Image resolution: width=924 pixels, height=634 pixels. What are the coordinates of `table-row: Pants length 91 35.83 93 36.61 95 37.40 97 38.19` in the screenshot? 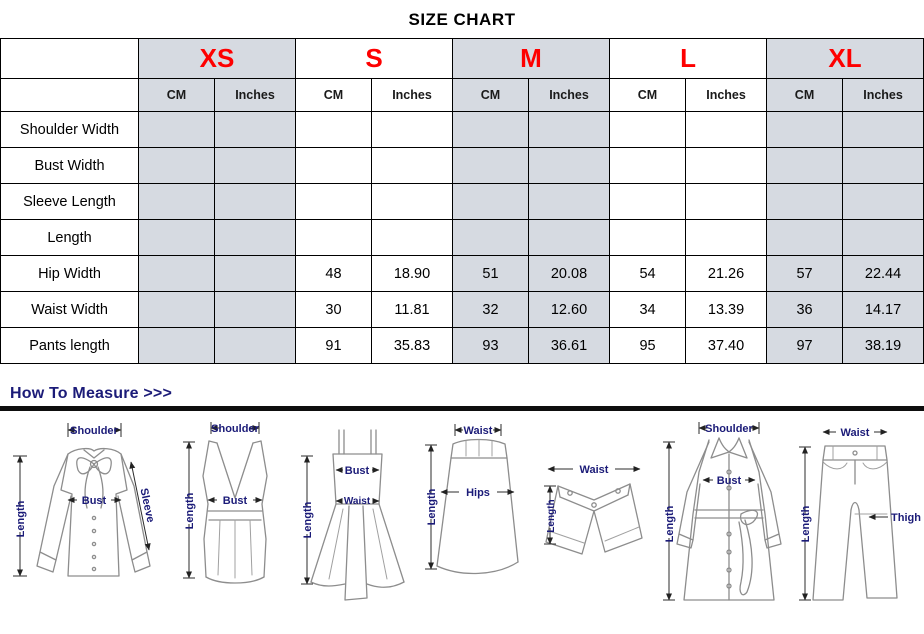 It's located at (462, 345).